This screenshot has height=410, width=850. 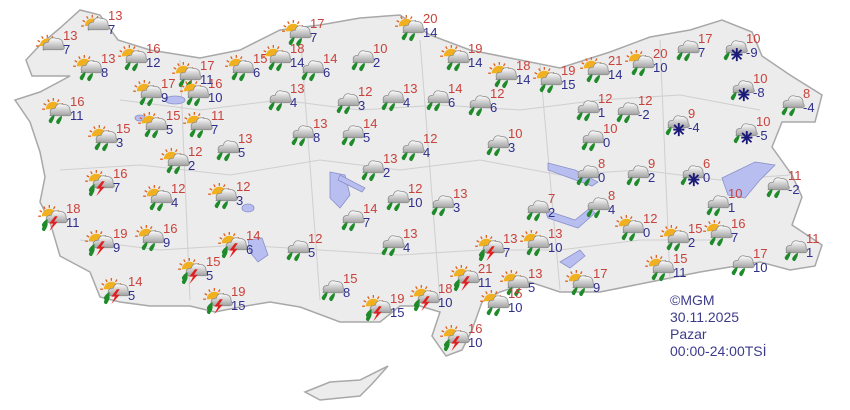 What do you see at coordinates (752, 52) in the screenshot?
I see `min-temp: -9` at bounding box center [752, 52].